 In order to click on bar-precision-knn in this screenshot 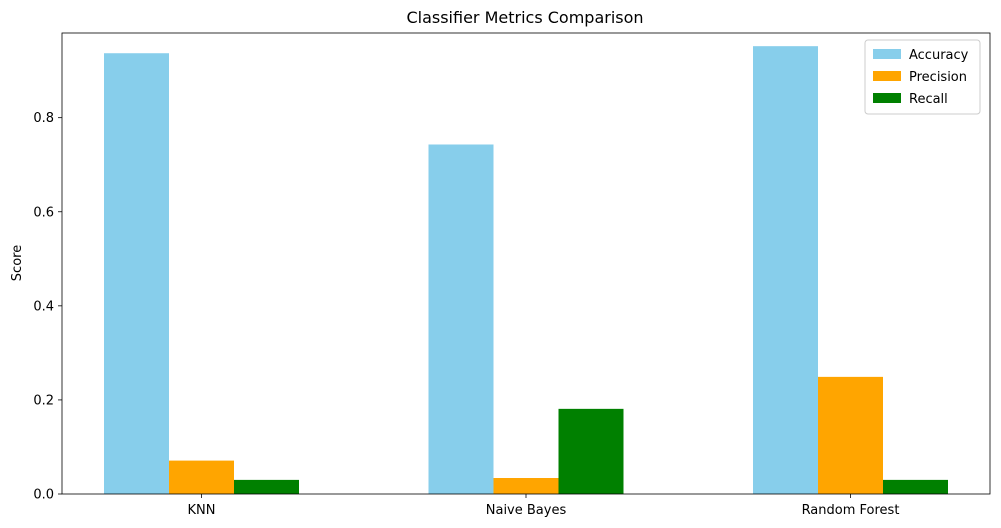, I will do `click(201, 477)`.